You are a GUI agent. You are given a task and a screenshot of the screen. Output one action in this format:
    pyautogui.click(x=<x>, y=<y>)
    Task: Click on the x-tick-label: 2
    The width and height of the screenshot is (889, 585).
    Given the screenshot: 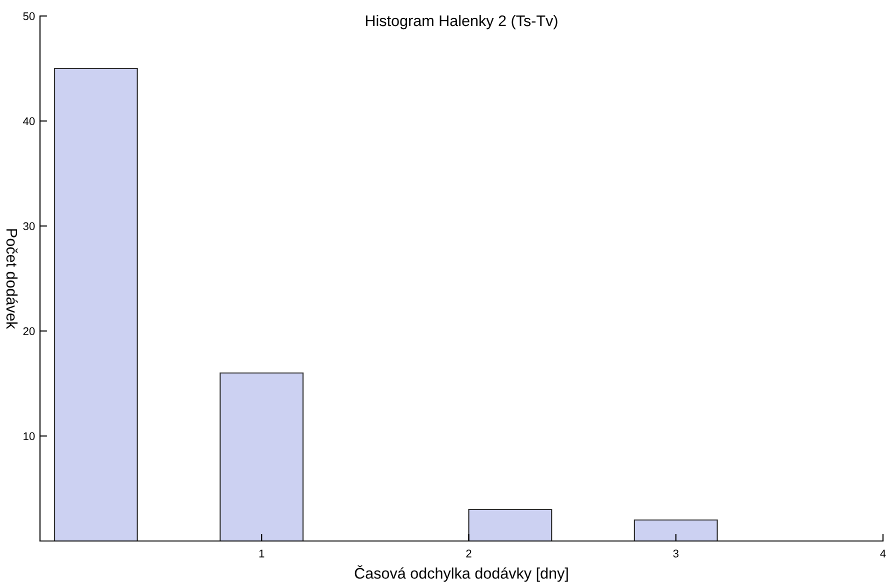 What is the action you would take?
    pyautogui.click(x=469, y=554)
    